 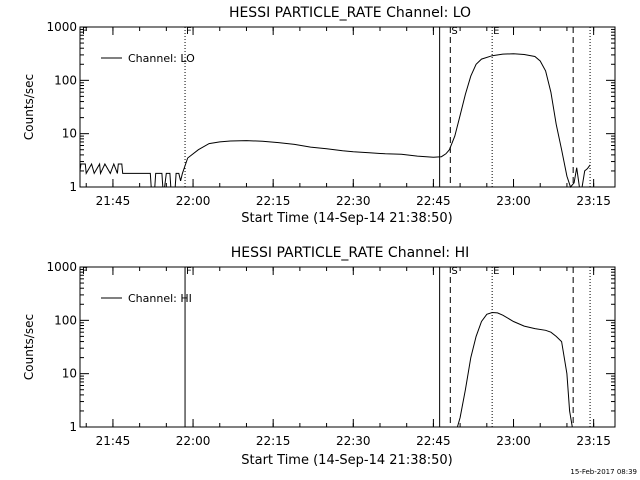 What do you see at coordinates (603, 472) in the screenshot?
I see `footer-stamp: 15-Feb-2017 08:39` at bounding box center [603, 472].